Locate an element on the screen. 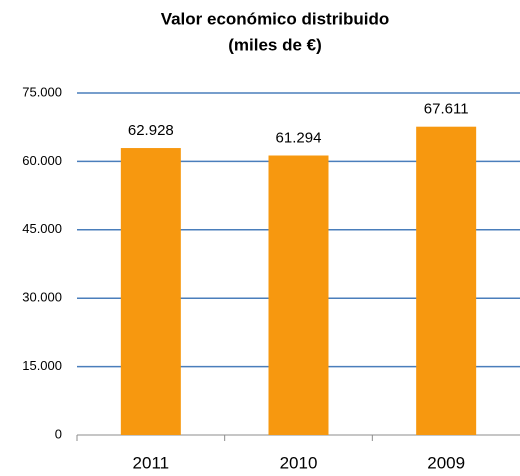 The height and width of the screenshot is (476, 520). chart-title: (miles de €) is located at coordinates (275, 44).